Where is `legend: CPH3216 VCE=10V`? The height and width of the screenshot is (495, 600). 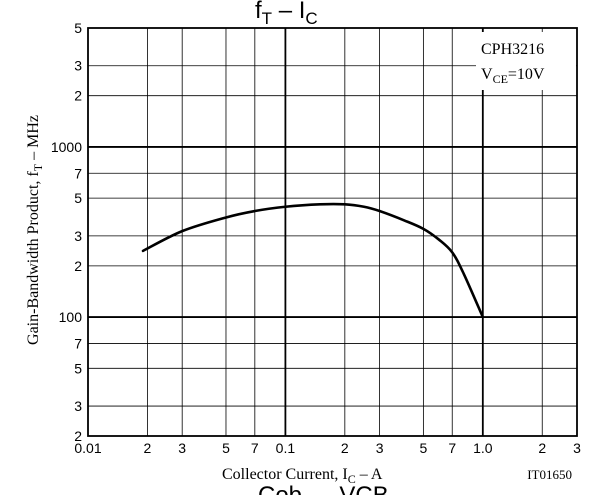
legend: CPH3216 VCE=10V is located at coordinates (526, 61).